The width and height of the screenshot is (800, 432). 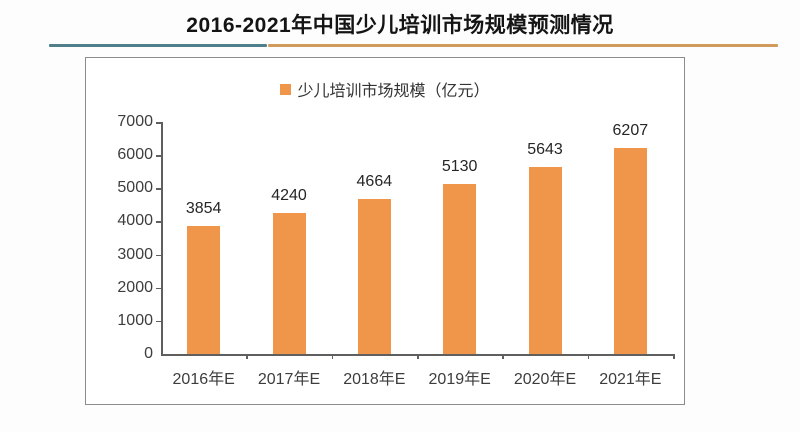 What do you see at coordinates (162, 238) in the screenshot?
I see `y-axis-line` at bounding box center [162, 238].